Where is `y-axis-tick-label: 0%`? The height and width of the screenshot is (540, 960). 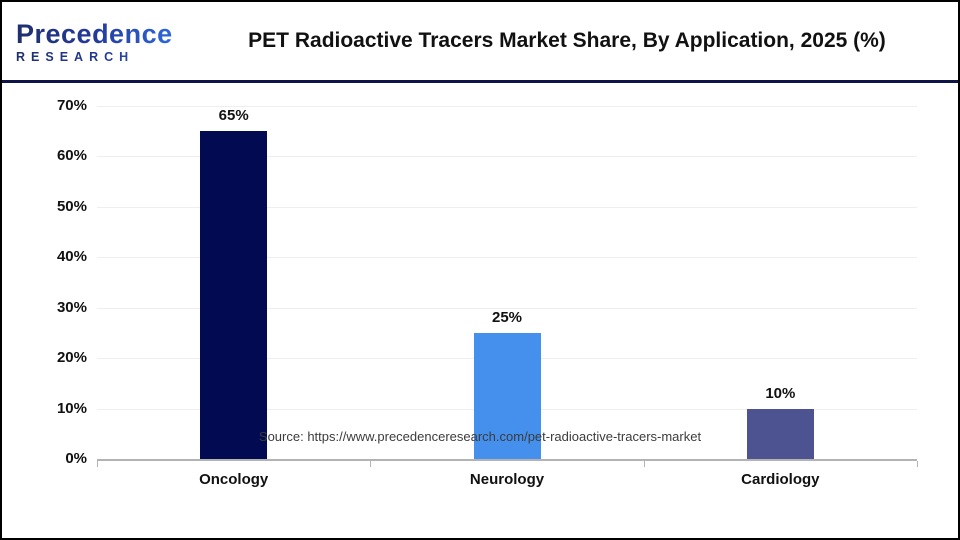
y-axis-tick-label: 0% is located at coordinates (76, 458).